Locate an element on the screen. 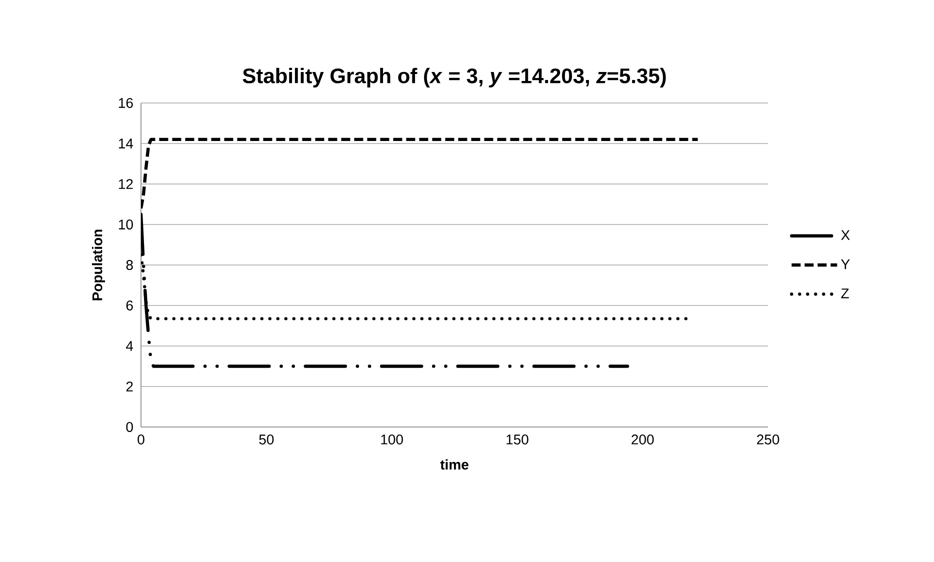 The width and height of the screenshot is (934, 562). x-axis-title: time is located at coordinates (454, 464).